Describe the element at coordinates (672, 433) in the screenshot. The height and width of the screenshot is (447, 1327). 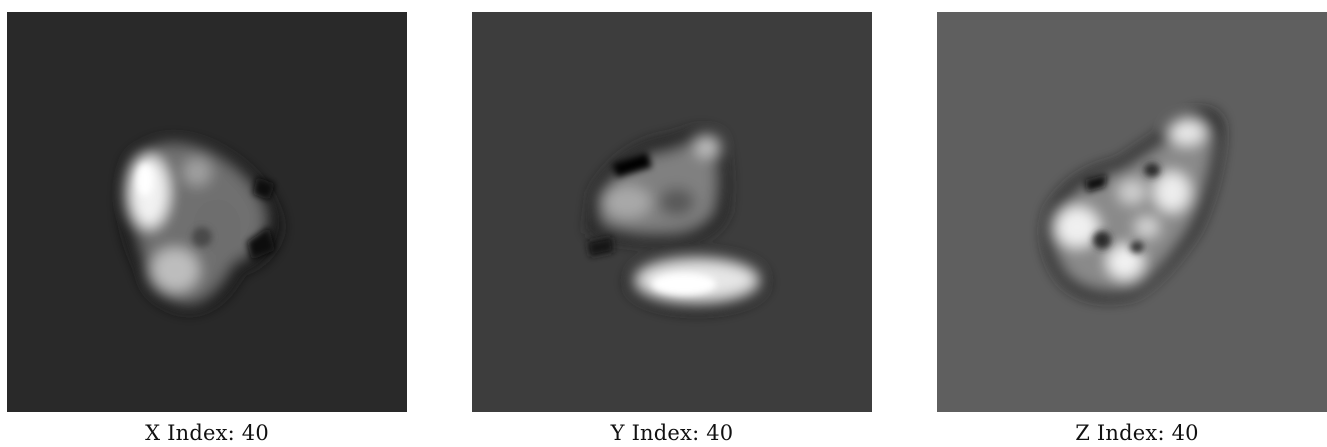
I see `caption-y-index: Y Index: 40` at that location.